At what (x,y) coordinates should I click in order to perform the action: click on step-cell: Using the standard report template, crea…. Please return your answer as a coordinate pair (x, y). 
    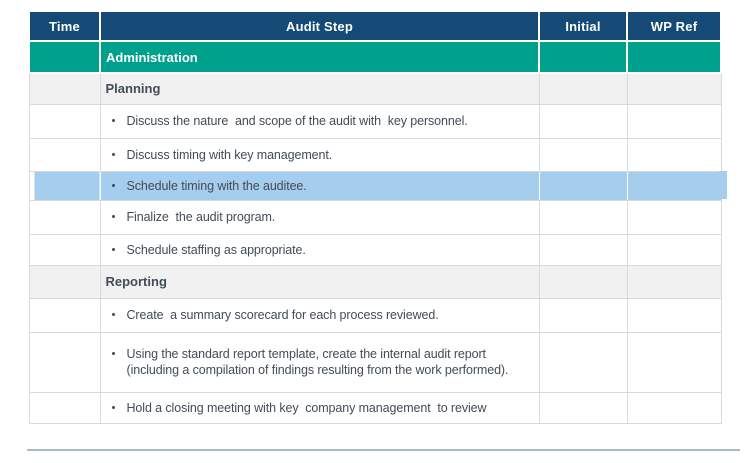
    Looking at the image, I should click on (319, 362).